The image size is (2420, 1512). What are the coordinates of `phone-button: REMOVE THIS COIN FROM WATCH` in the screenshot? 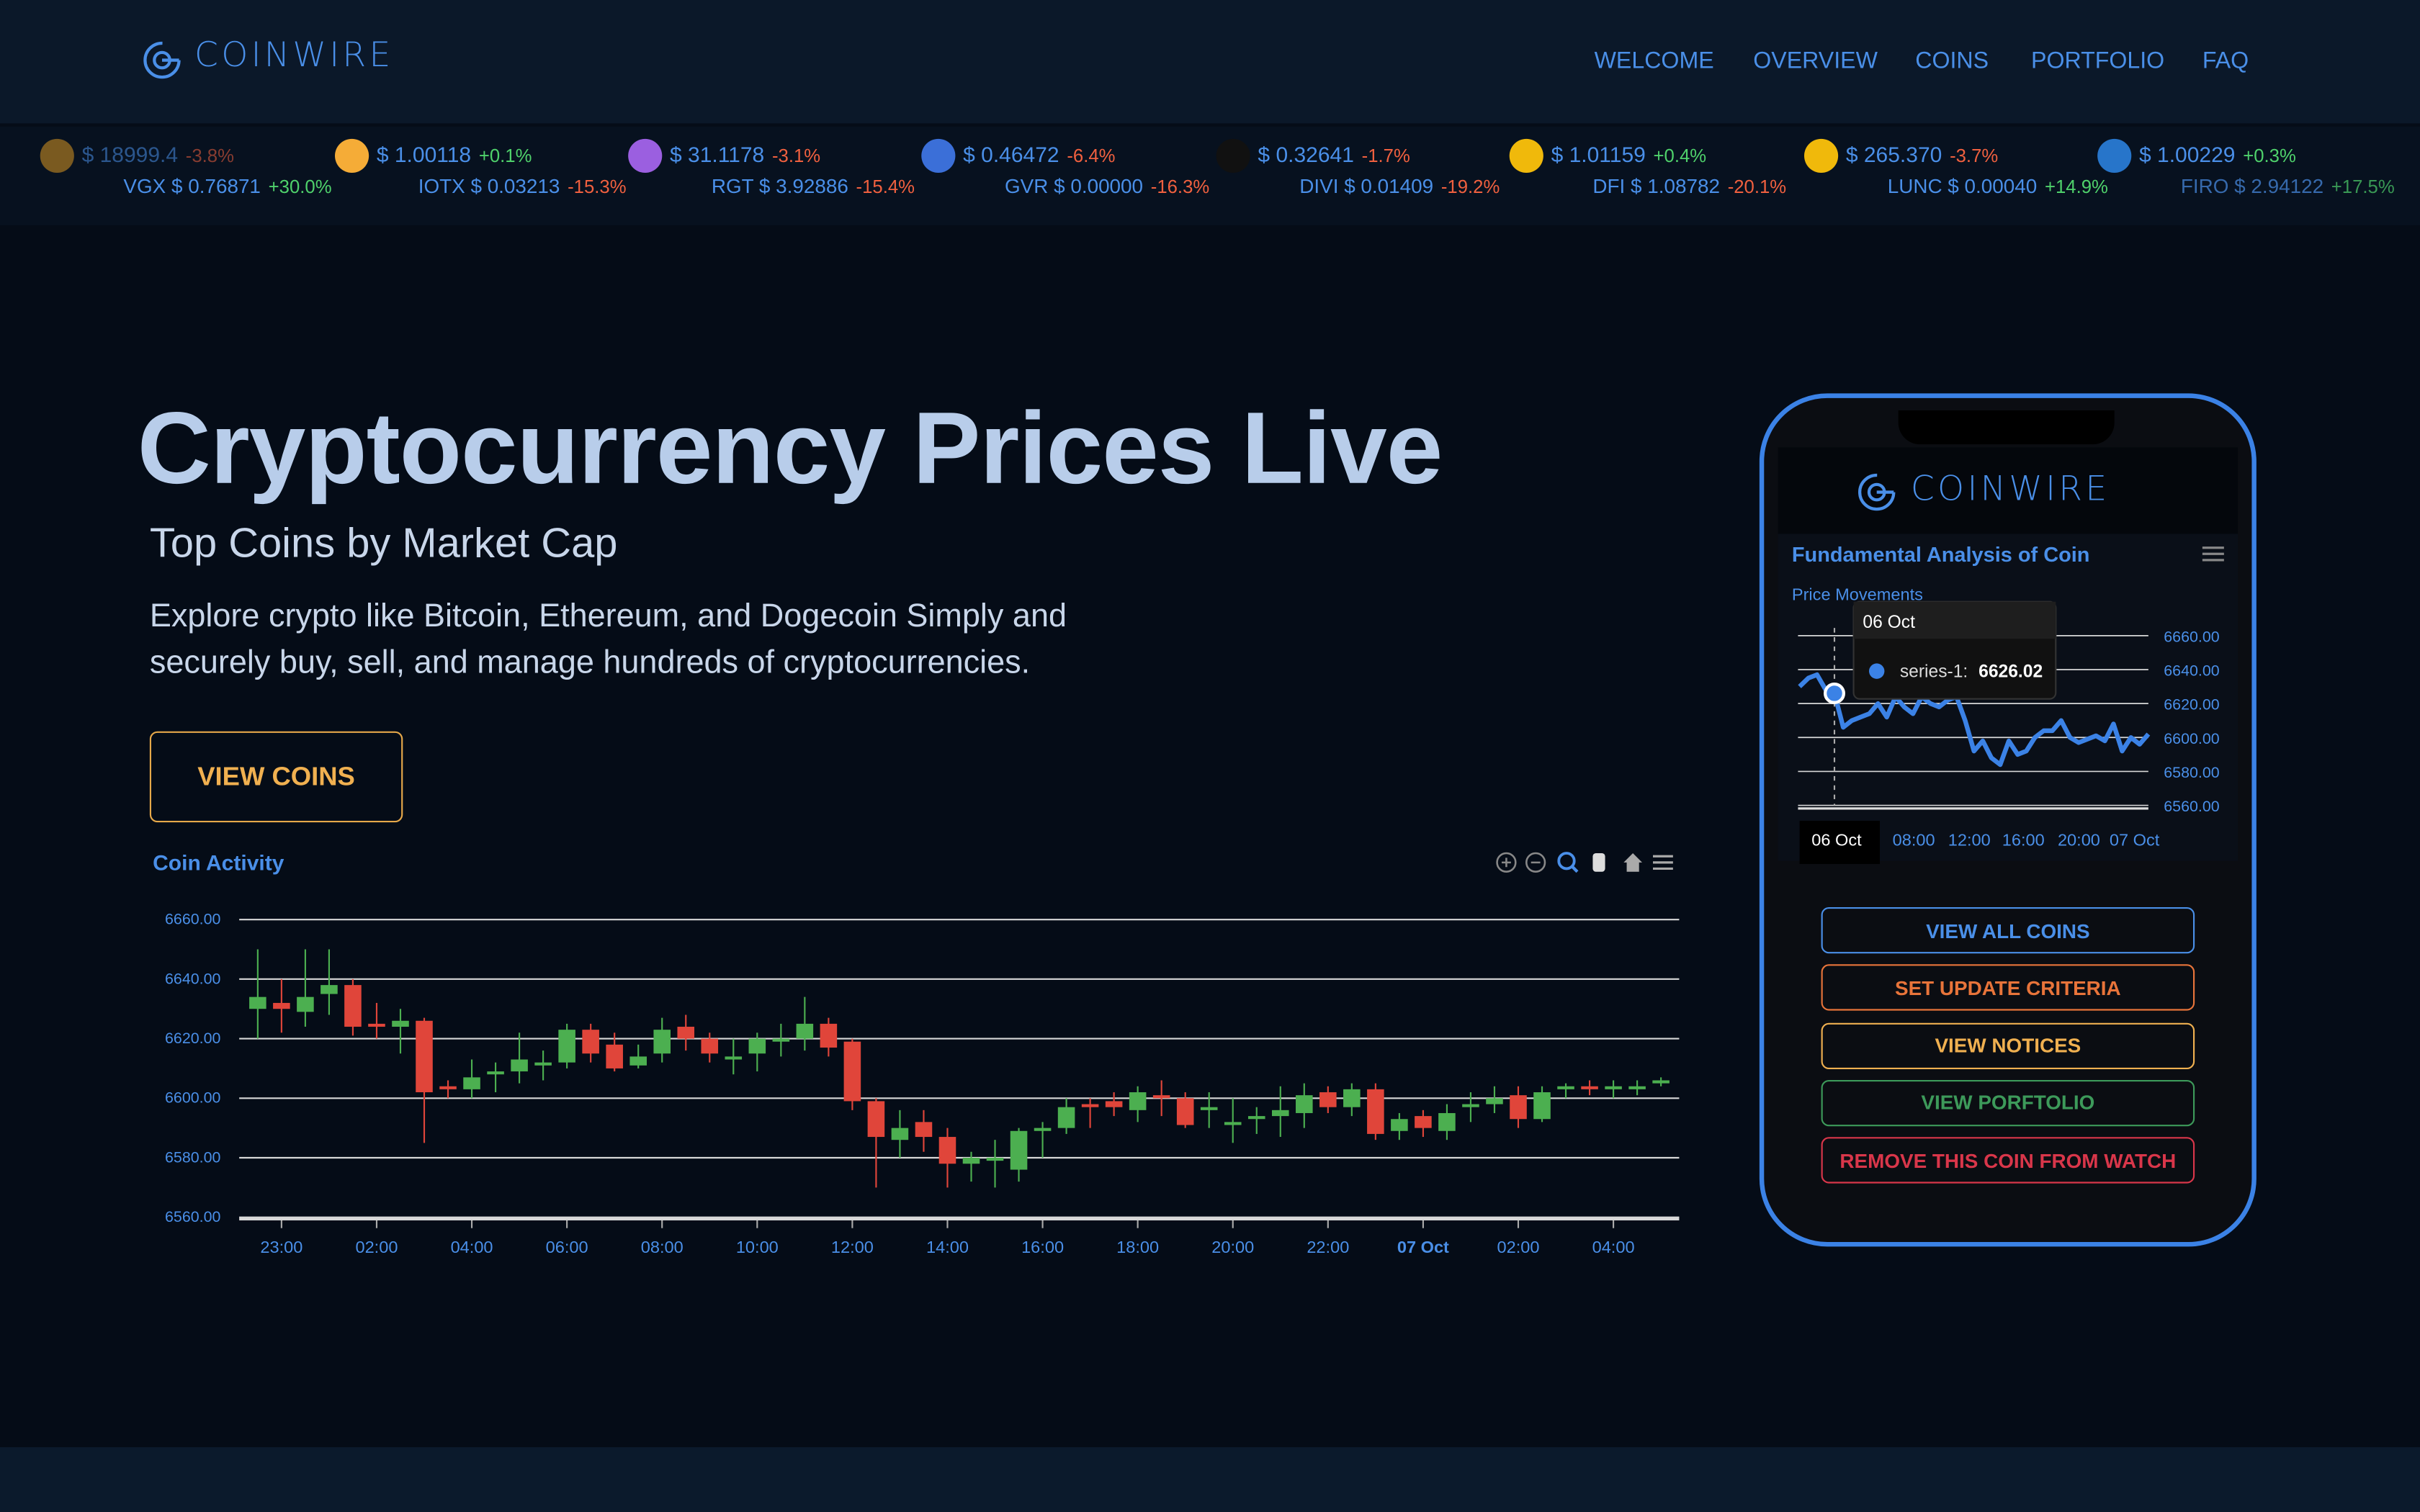 It's located at (2008, 1160).